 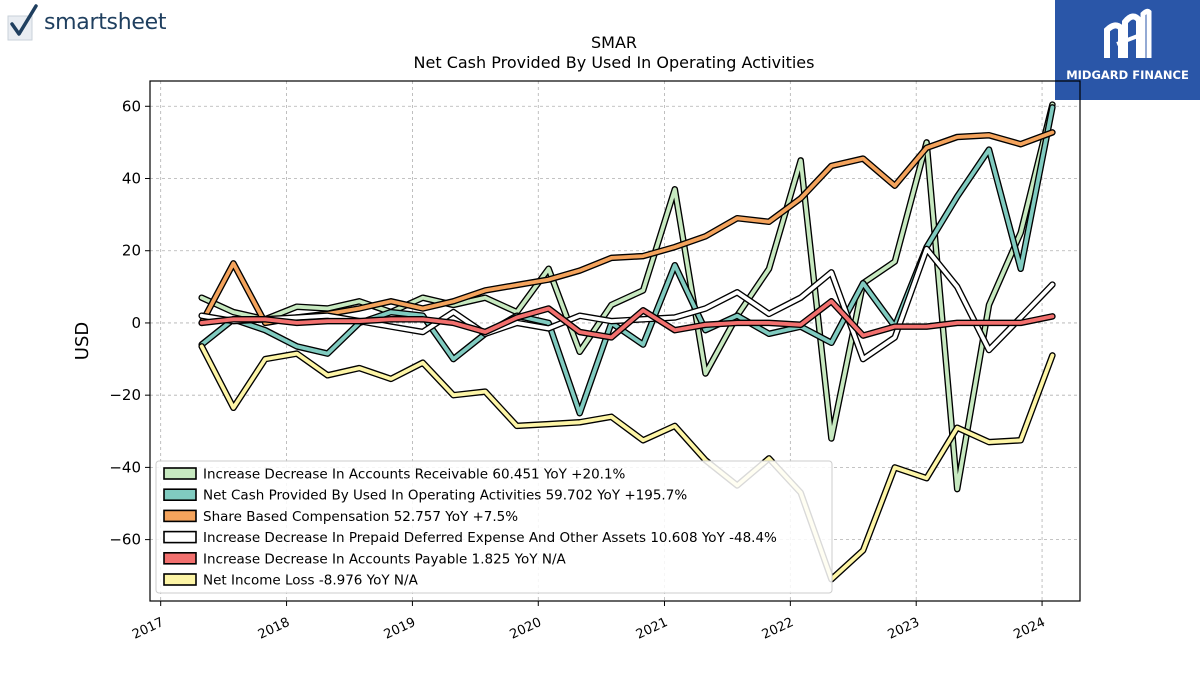 I want to click on midgard-monogram-icon, so click(x=1128, y=33).